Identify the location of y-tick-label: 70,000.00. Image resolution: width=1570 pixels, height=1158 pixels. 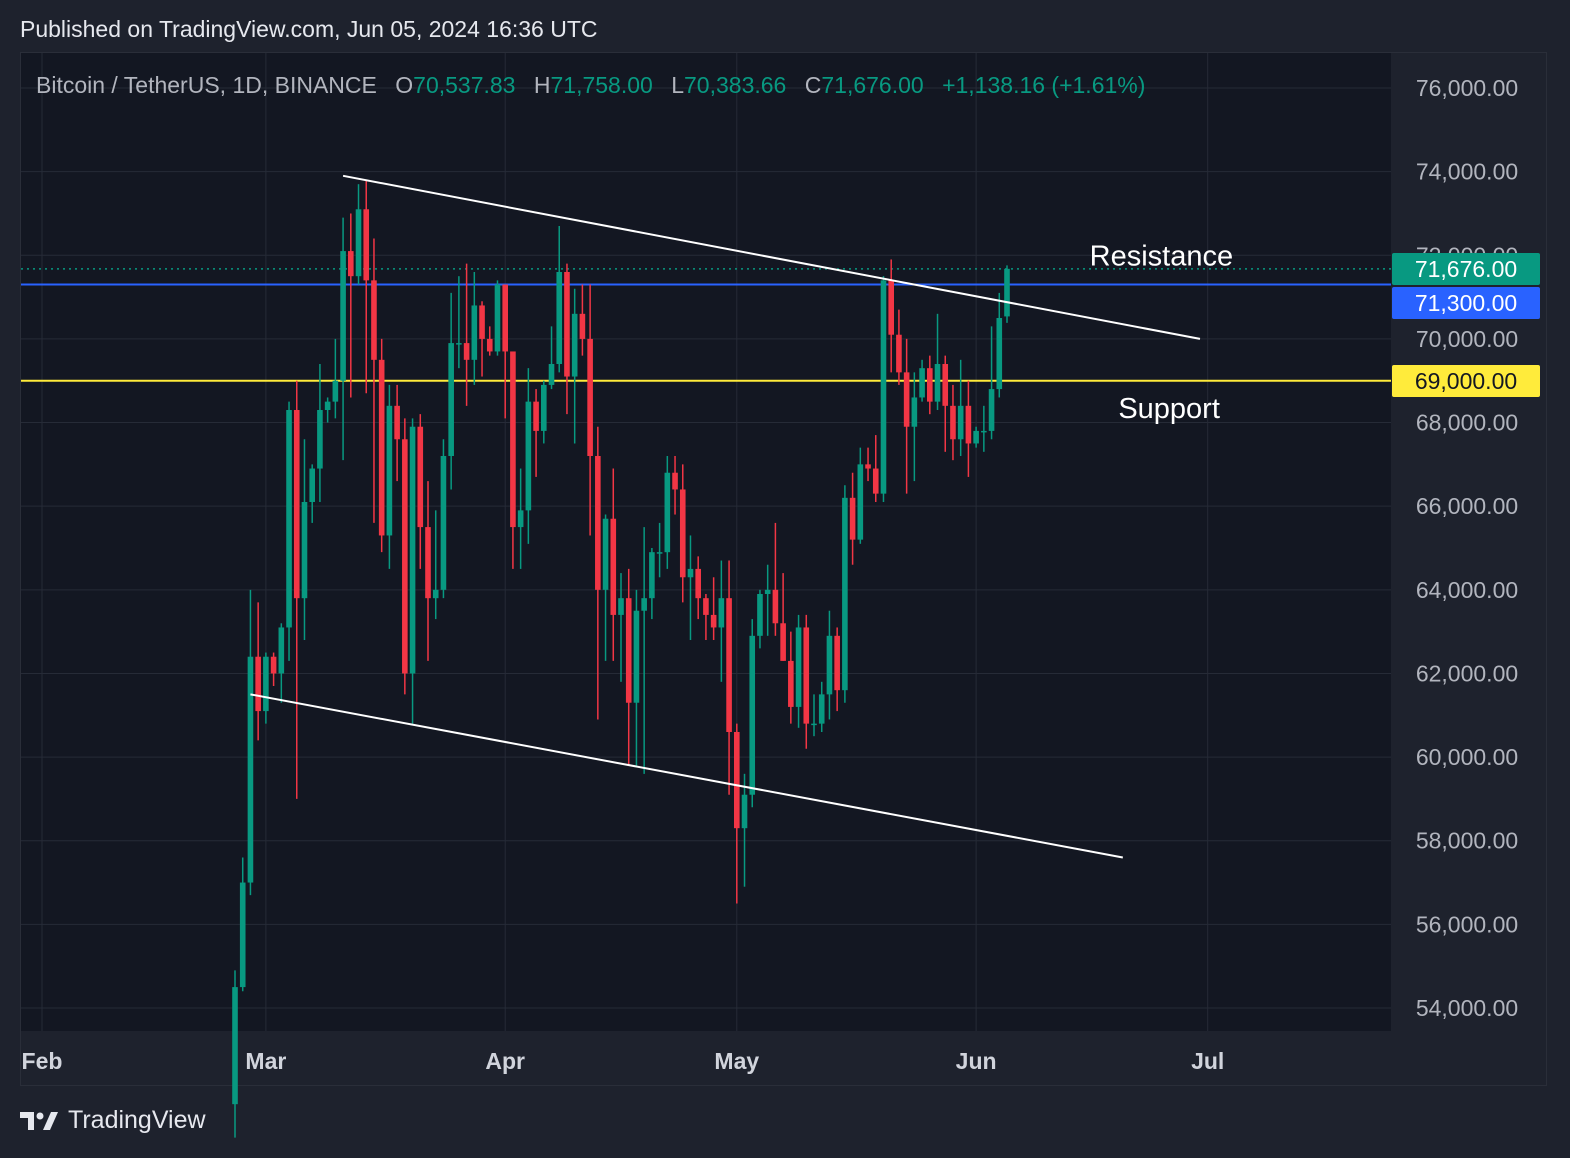
(1467, 339).